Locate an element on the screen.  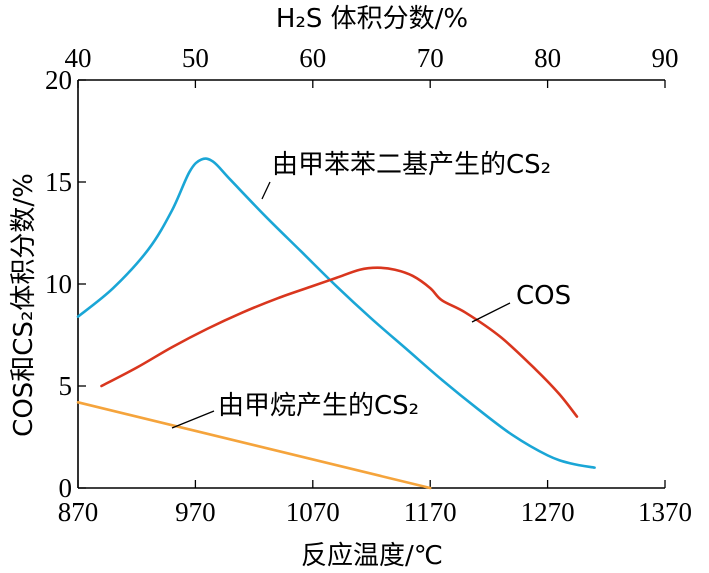
y-tick-label: 20 is located at coordinates (58, 80).